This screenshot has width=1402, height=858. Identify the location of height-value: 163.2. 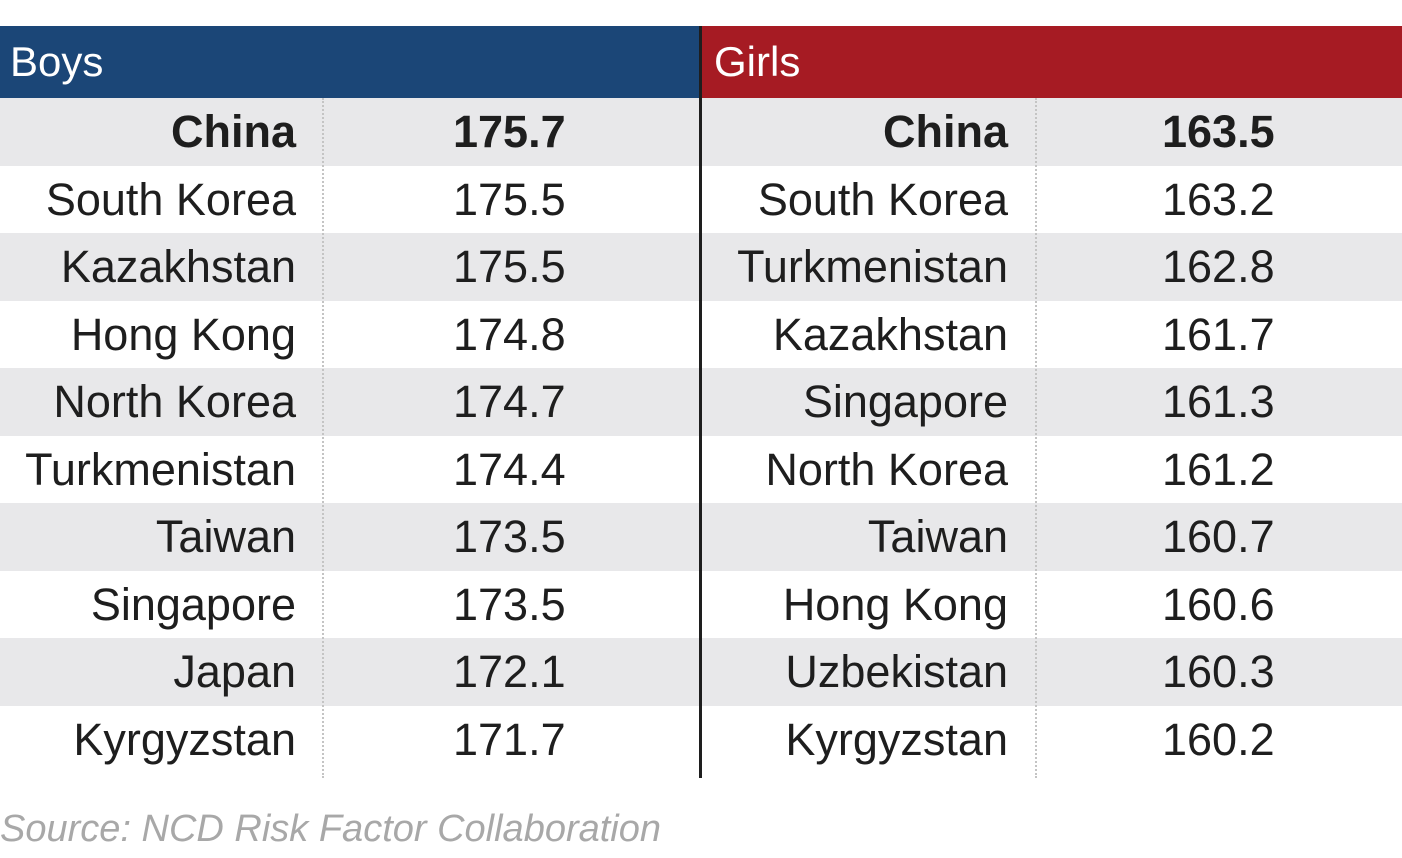
(1218, 199).